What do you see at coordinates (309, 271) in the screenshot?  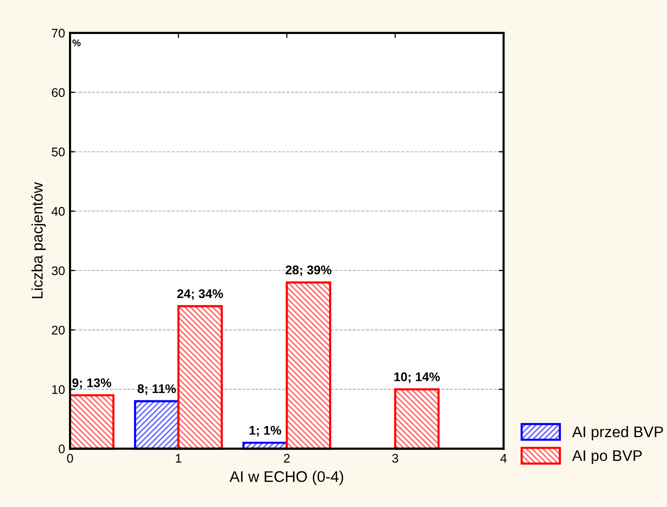 I see `data-label: 28; 39%` at bounding box center [309, 271].